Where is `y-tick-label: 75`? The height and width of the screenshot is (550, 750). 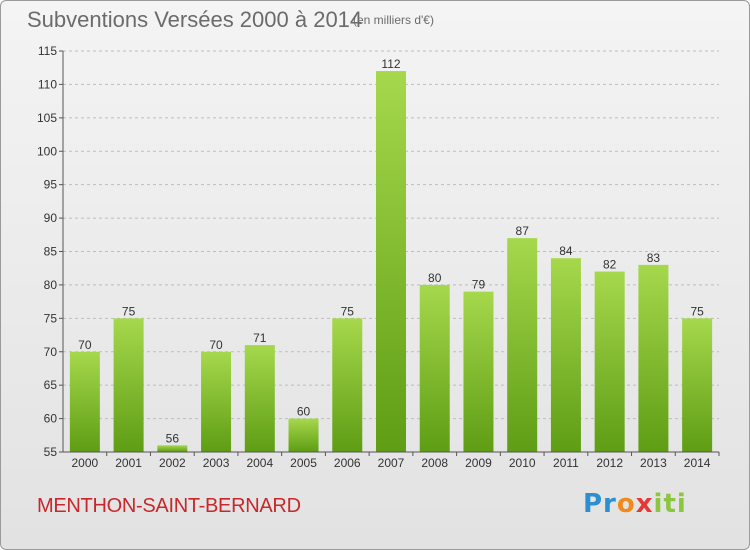 y-tick-label: 75 is located at coordinates (51, 318).